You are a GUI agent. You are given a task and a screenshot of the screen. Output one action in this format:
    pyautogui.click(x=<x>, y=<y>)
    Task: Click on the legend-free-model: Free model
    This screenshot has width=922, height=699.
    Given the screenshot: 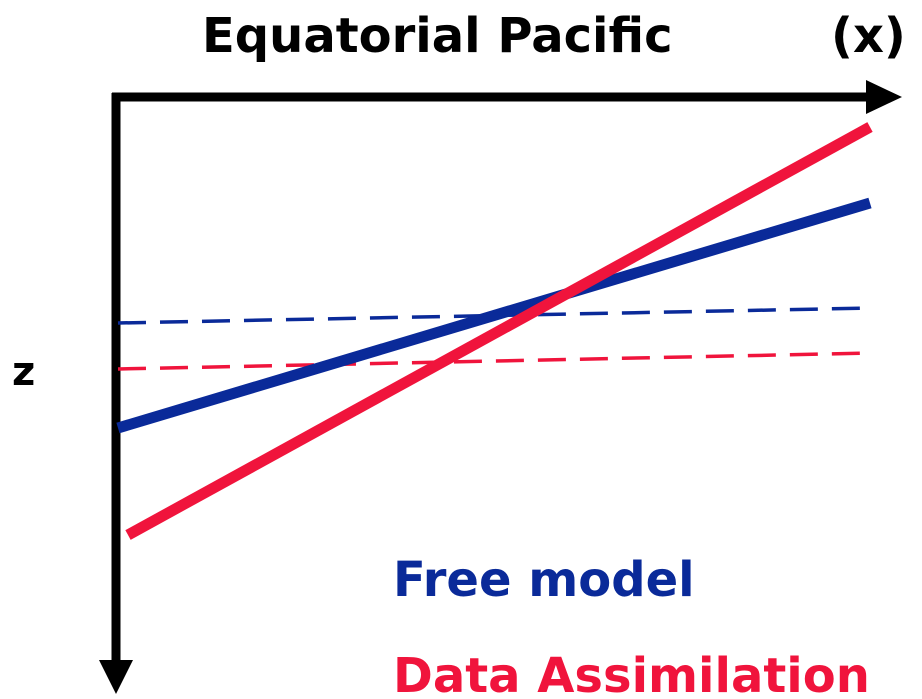 What is the action you would take?
    pyautogui.click(x=544, y=580)
    